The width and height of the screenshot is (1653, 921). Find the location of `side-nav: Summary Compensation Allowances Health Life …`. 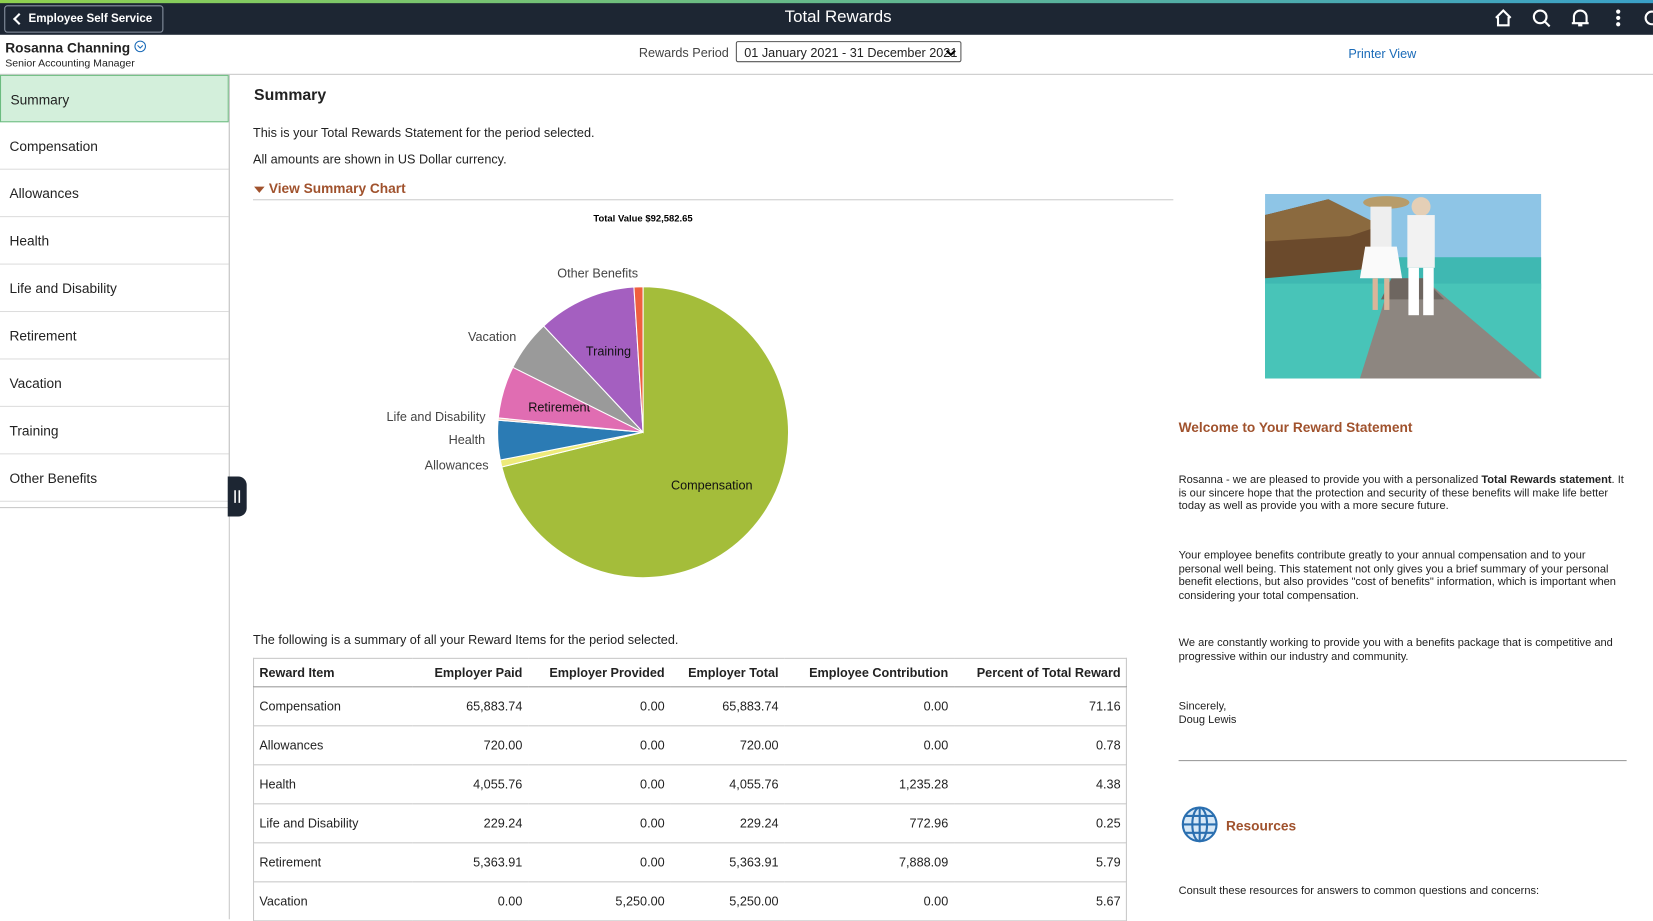

side-nav: Summary Compensation Allowances Health Life … is located at coordinates (115, 291).